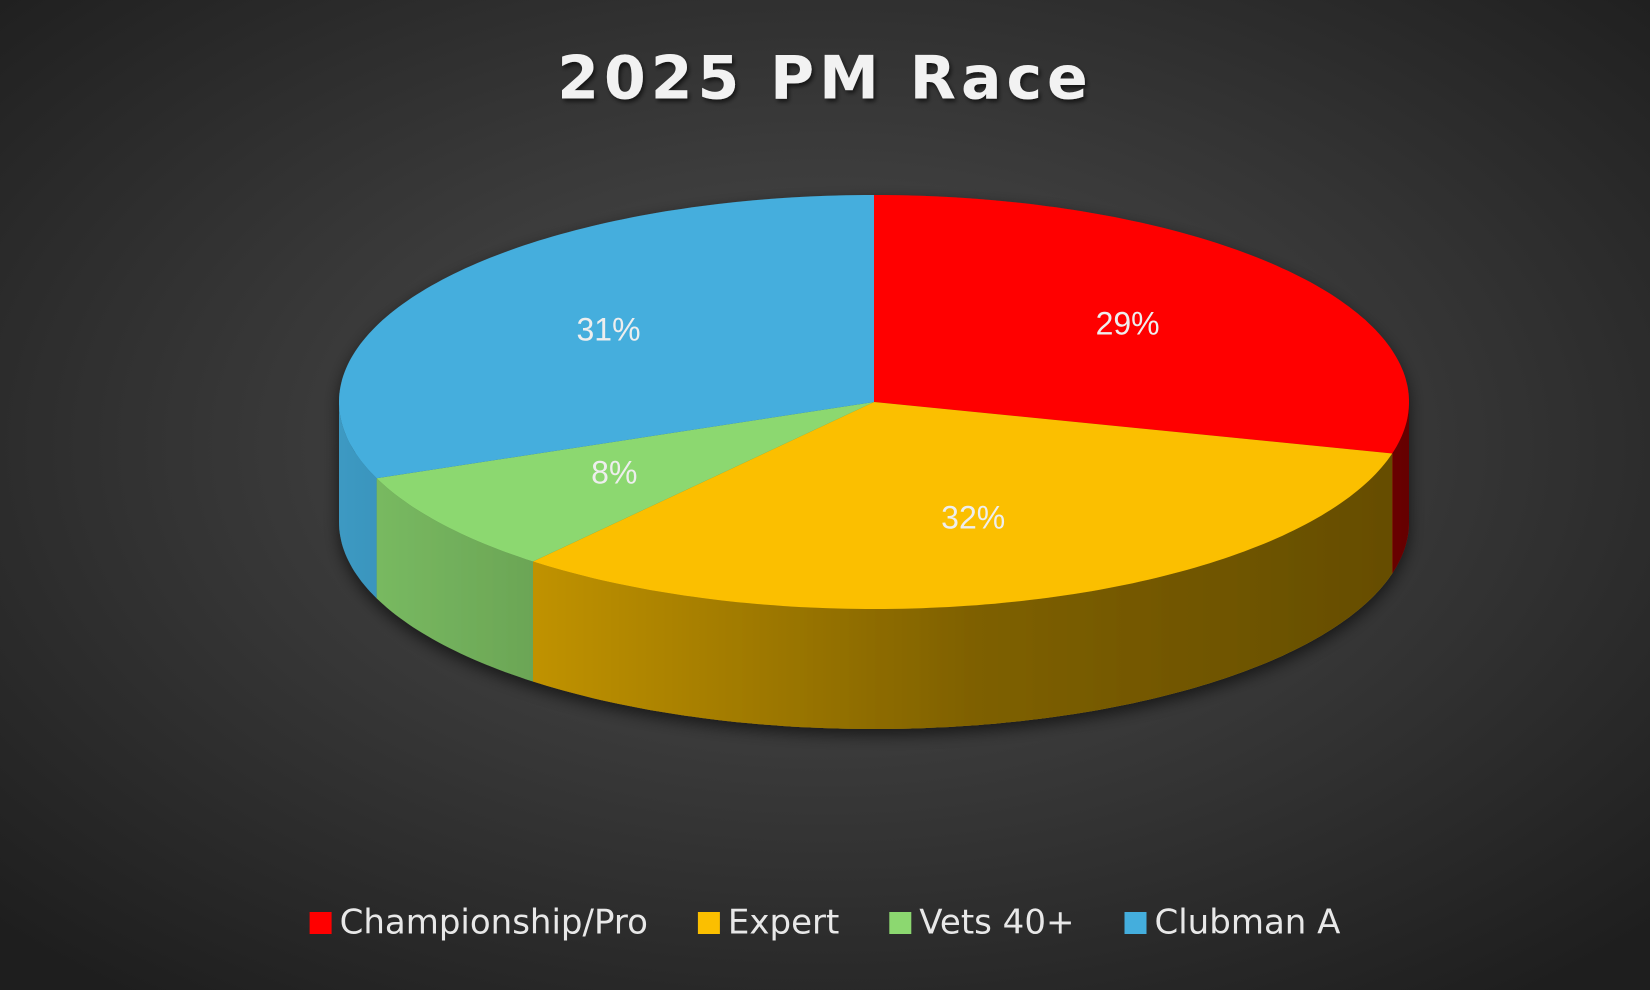  I want to click on data-label: 29%, so click(1128, 323).